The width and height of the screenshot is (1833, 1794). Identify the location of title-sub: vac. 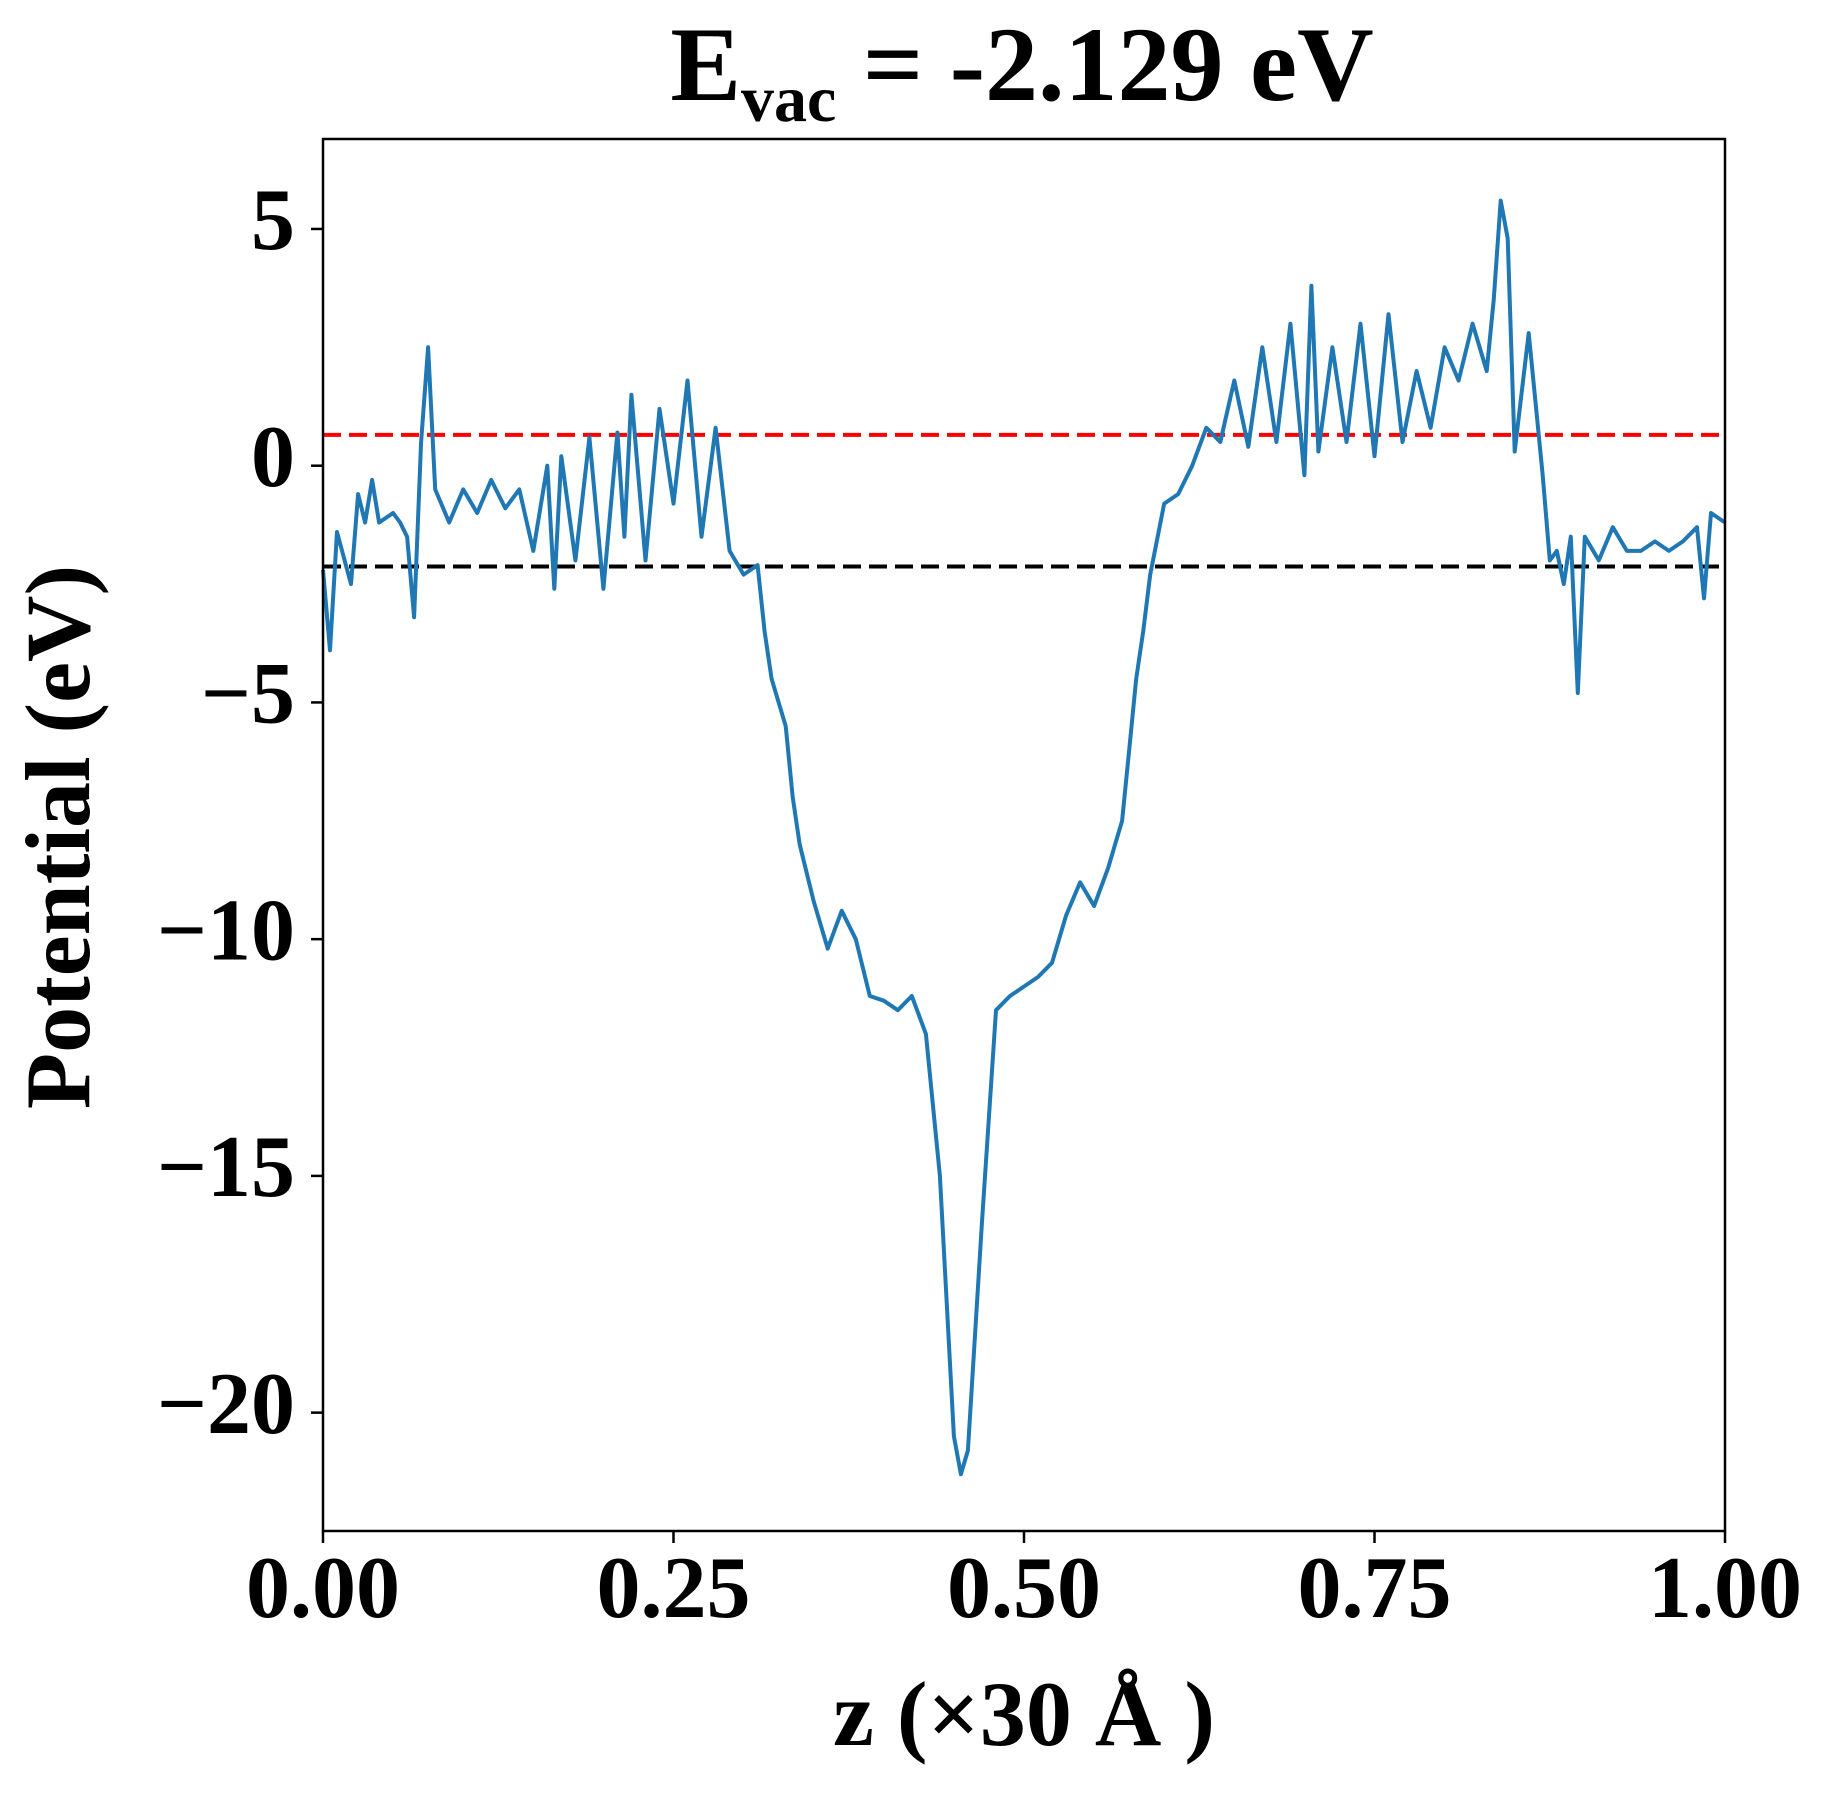
(788, 99).